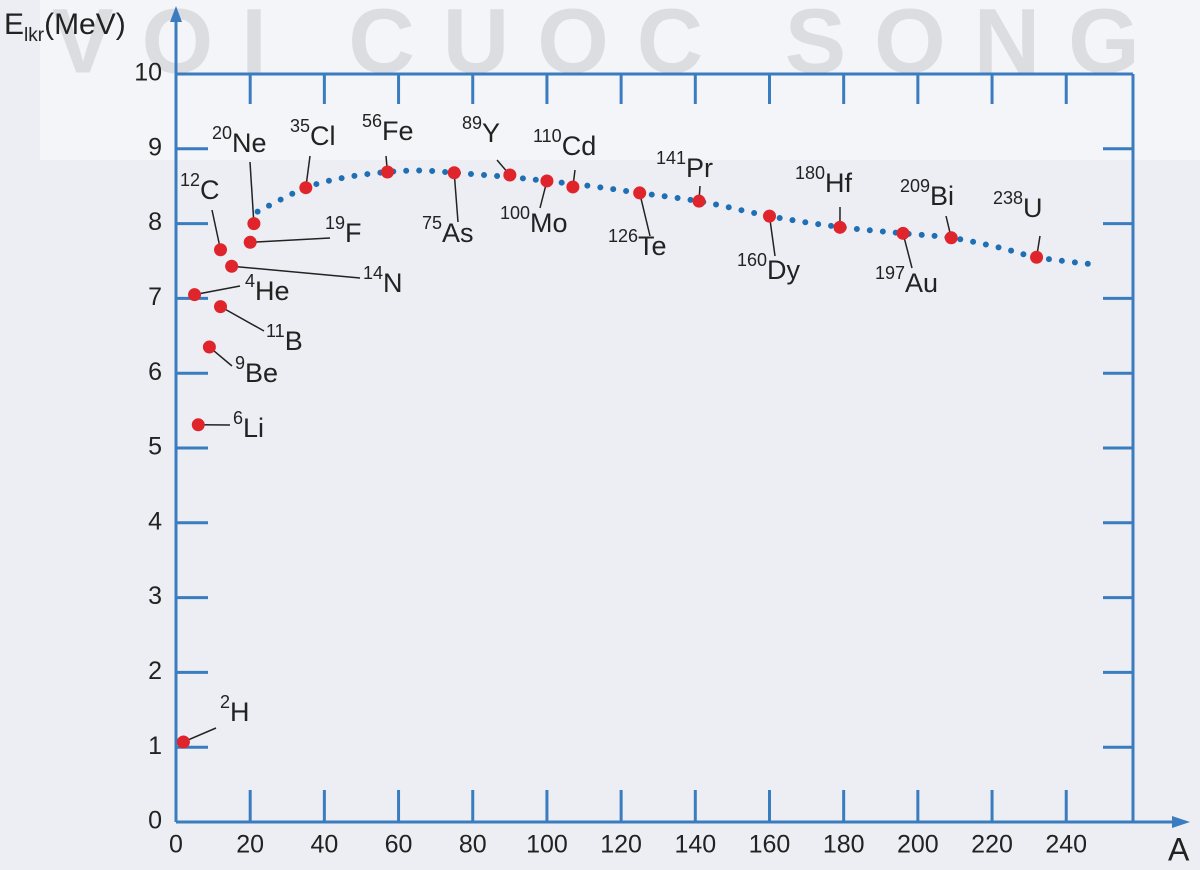 This screenshot has height=870, width=1200. I want to click on element-symbol: Ne, so click(249, 143).